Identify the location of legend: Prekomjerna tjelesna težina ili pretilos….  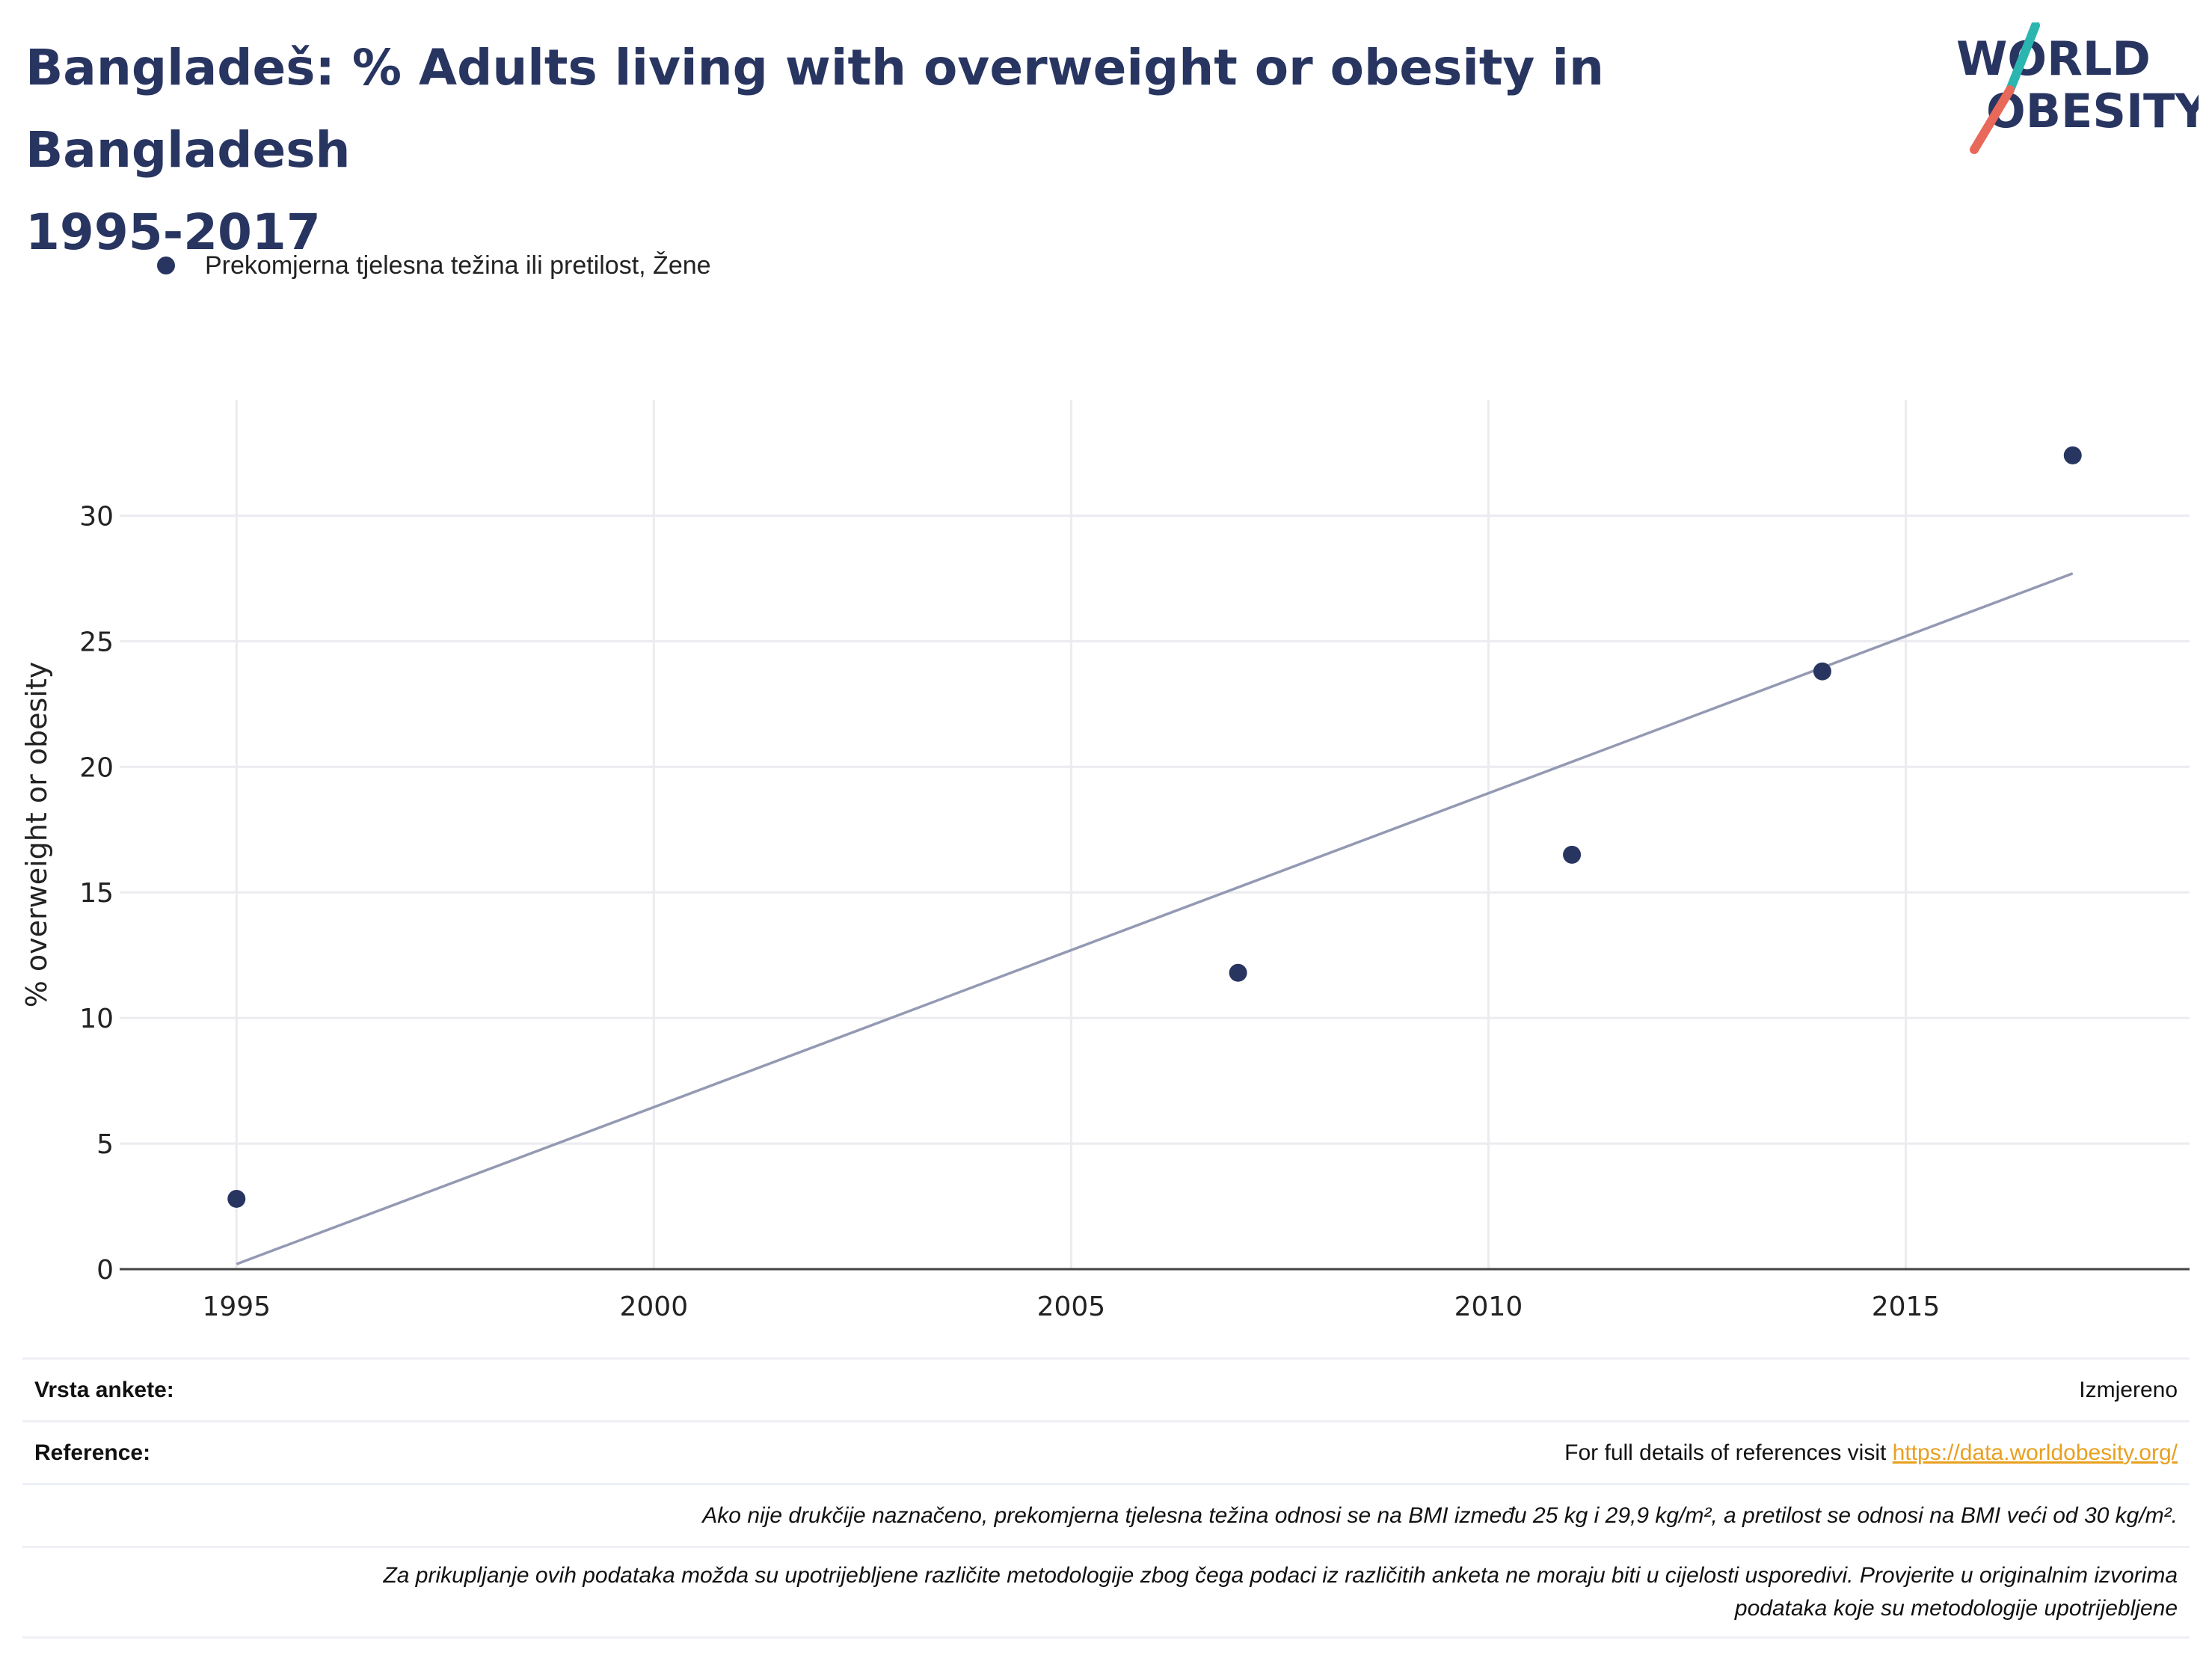
(434, 265).